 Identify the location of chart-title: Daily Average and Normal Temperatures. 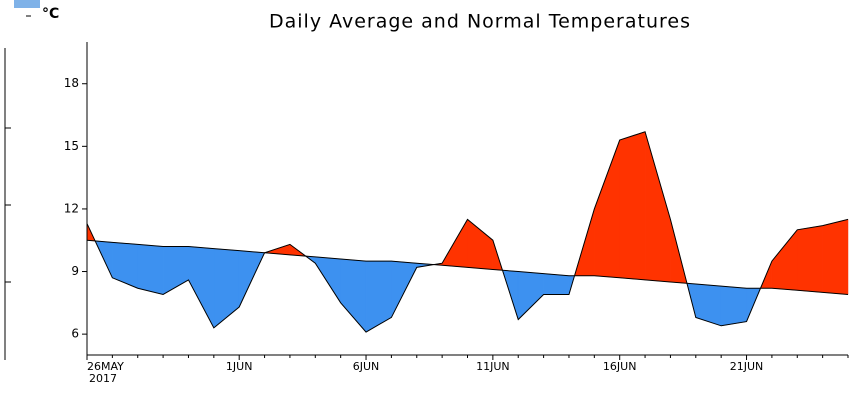
(480, 22).